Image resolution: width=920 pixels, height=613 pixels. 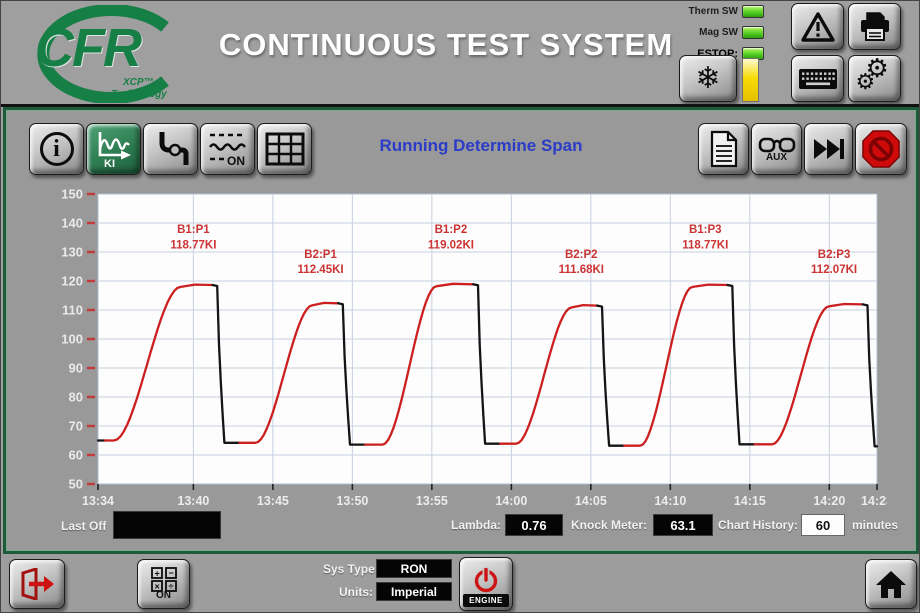 What do you see at coordinates (163, 595) in the screenshot?
I see `calc-on-label: ON` at bounding box center [163, 595].